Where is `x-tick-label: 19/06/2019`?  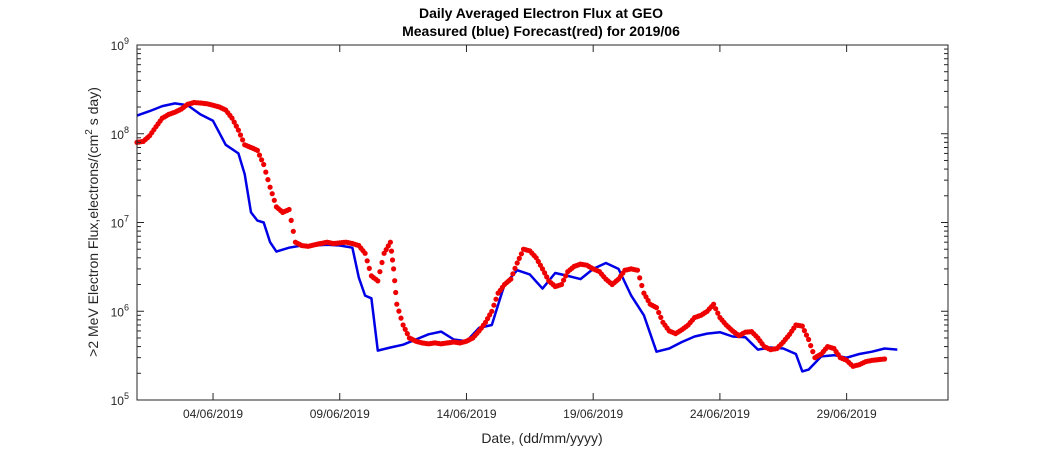 x-tick-label: 19/06/2019 is located at coordinates (593, 414).